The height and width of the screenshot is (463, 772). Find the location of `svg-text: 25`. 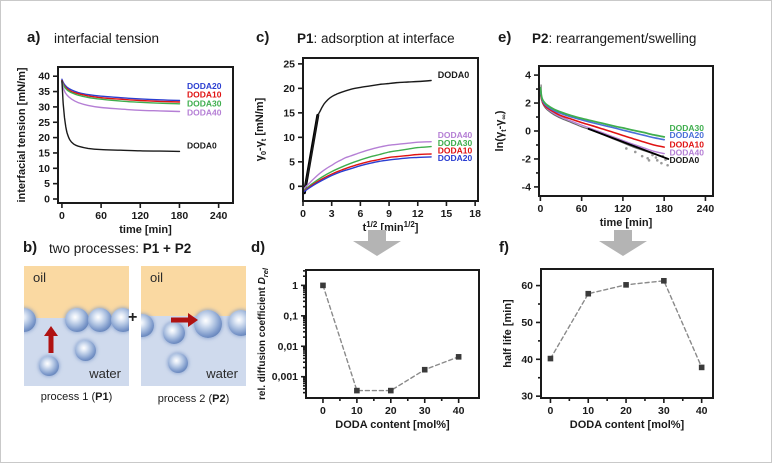

svg-text: 25 is located at coordinates (44, 123).